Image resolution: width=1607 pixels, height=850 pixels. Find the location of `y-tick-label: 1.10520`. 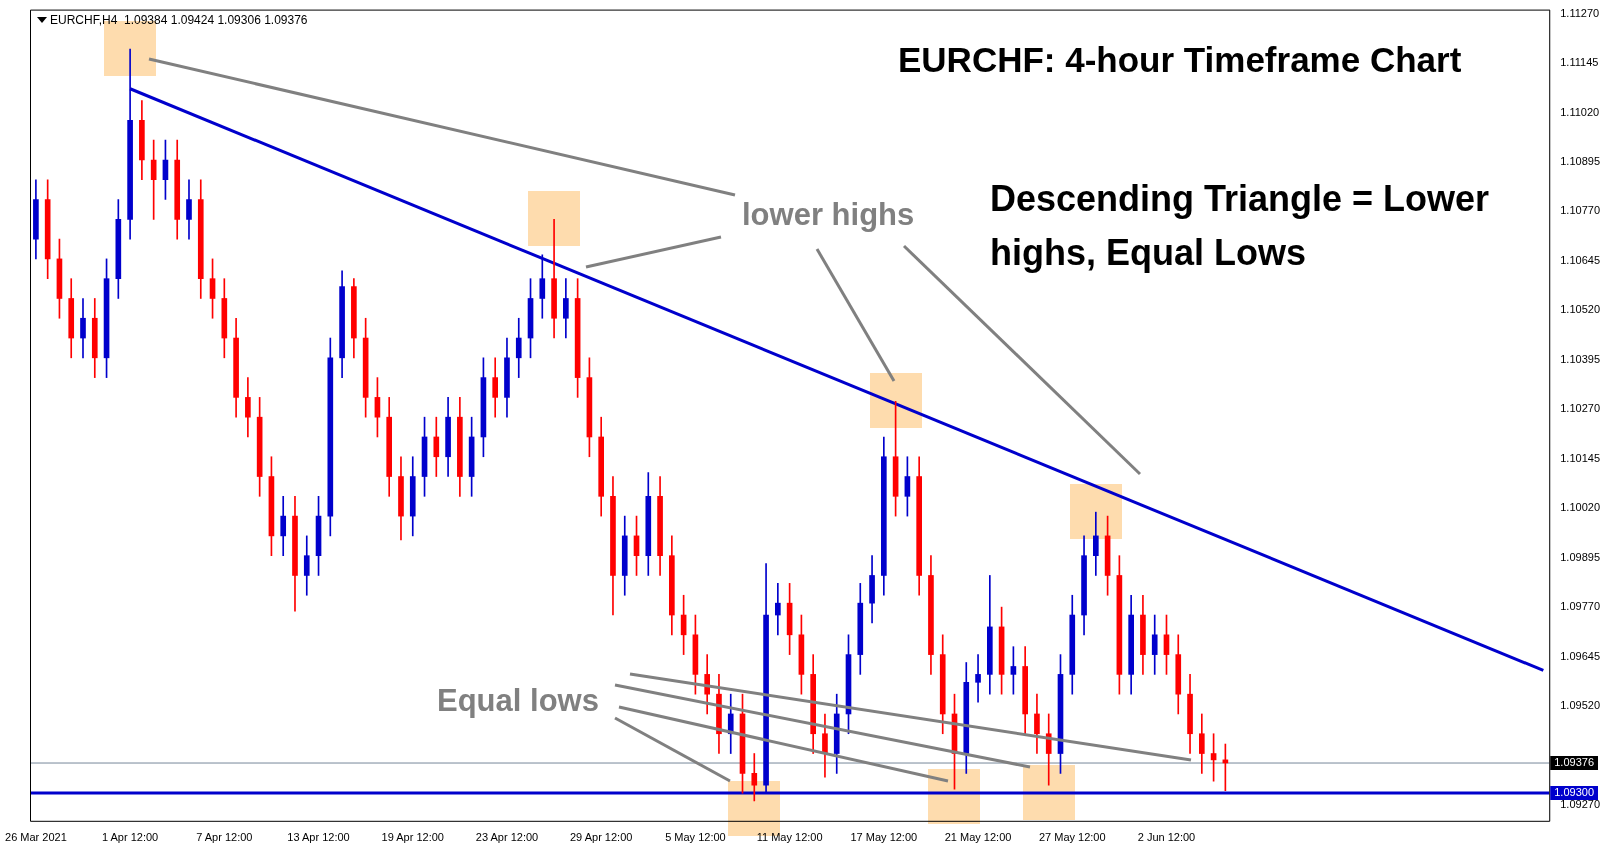

y-tick-label: 1.10520 is located at coordinates (1580, 309).